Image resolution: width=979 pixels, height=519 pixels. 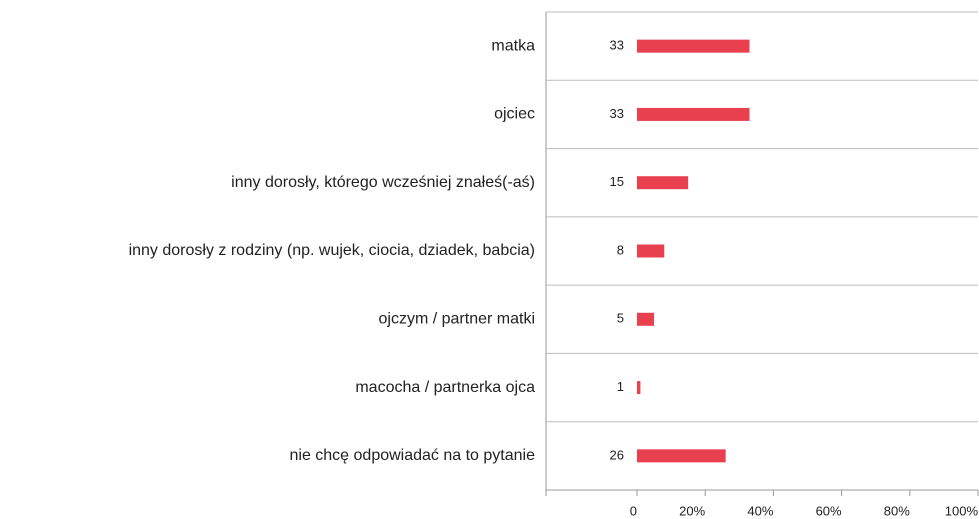 What do you see at coordinates (514, 114) in the screenshot?
I see `category-label: ojciec` at bounding box center [514, 114].